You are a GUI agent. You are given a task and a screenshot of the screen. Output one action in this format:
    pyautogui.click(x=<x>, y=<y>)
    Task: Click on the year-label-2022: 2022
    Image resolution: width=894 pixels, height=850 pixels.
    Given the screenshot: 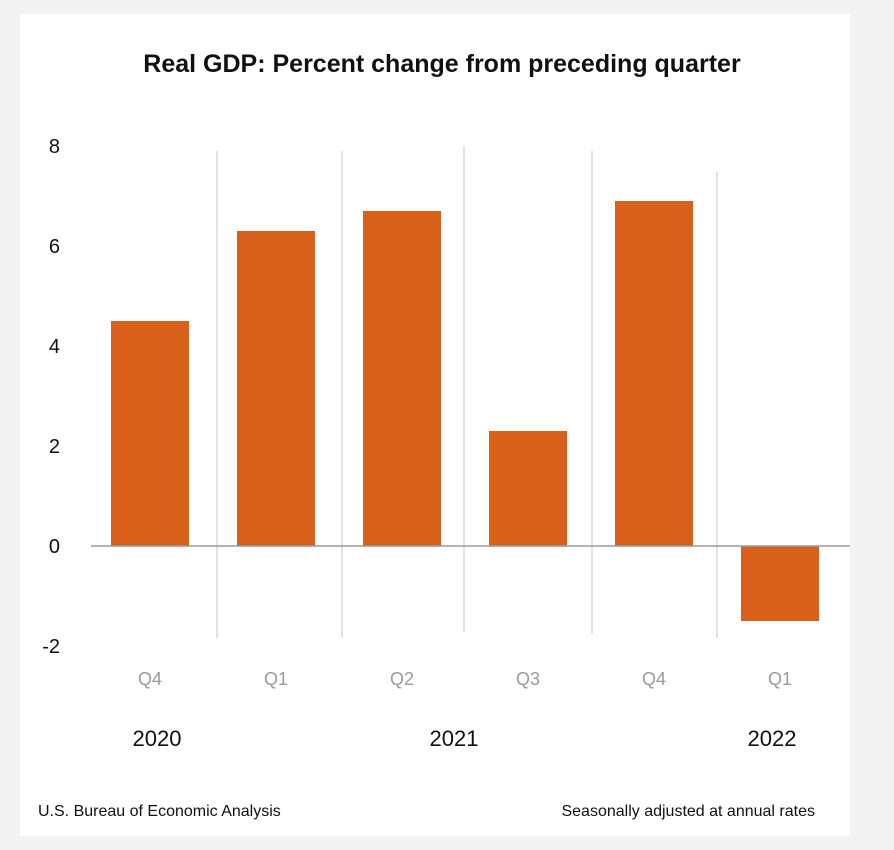 What is the action you would take?
    pyautogui.click(x=772, y=738)
    